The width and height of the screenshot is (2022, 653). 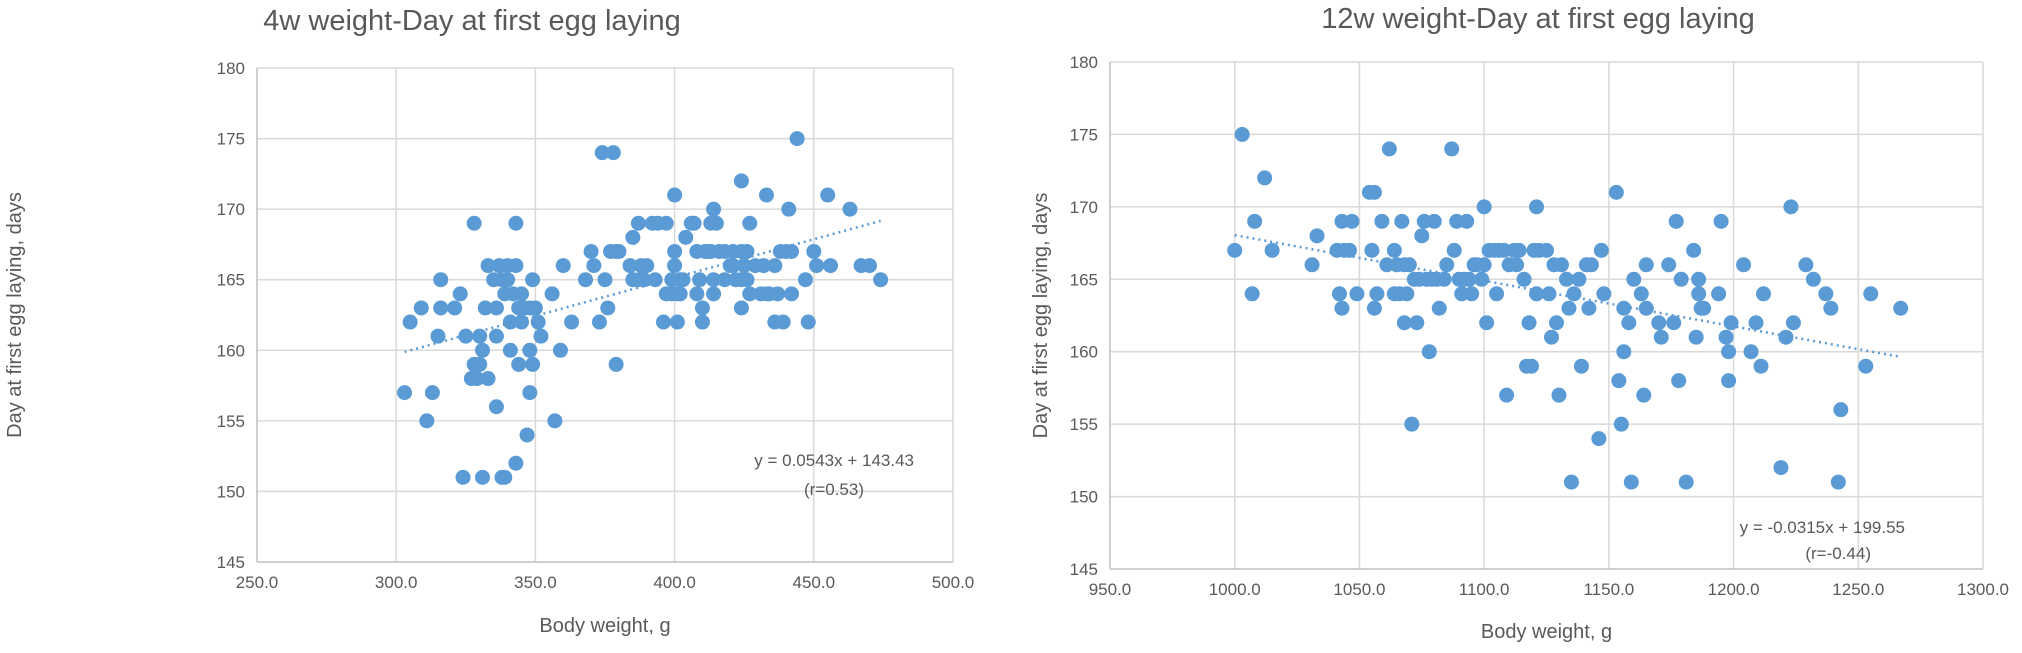 I want to click on chart-0-x-axis-title: Body weight, g, so click(x=604, y=626).